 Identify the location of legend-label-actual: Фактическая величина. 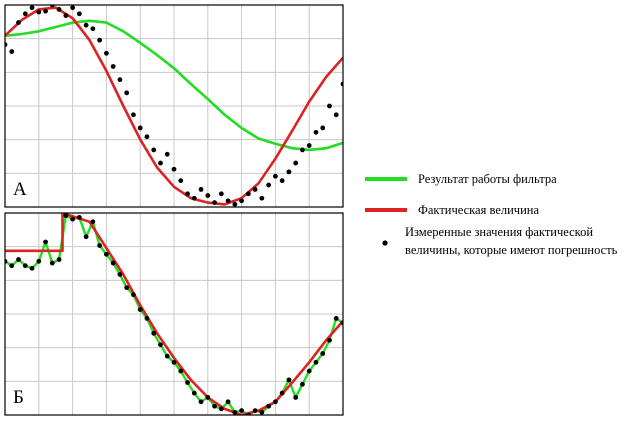
(478, 210).